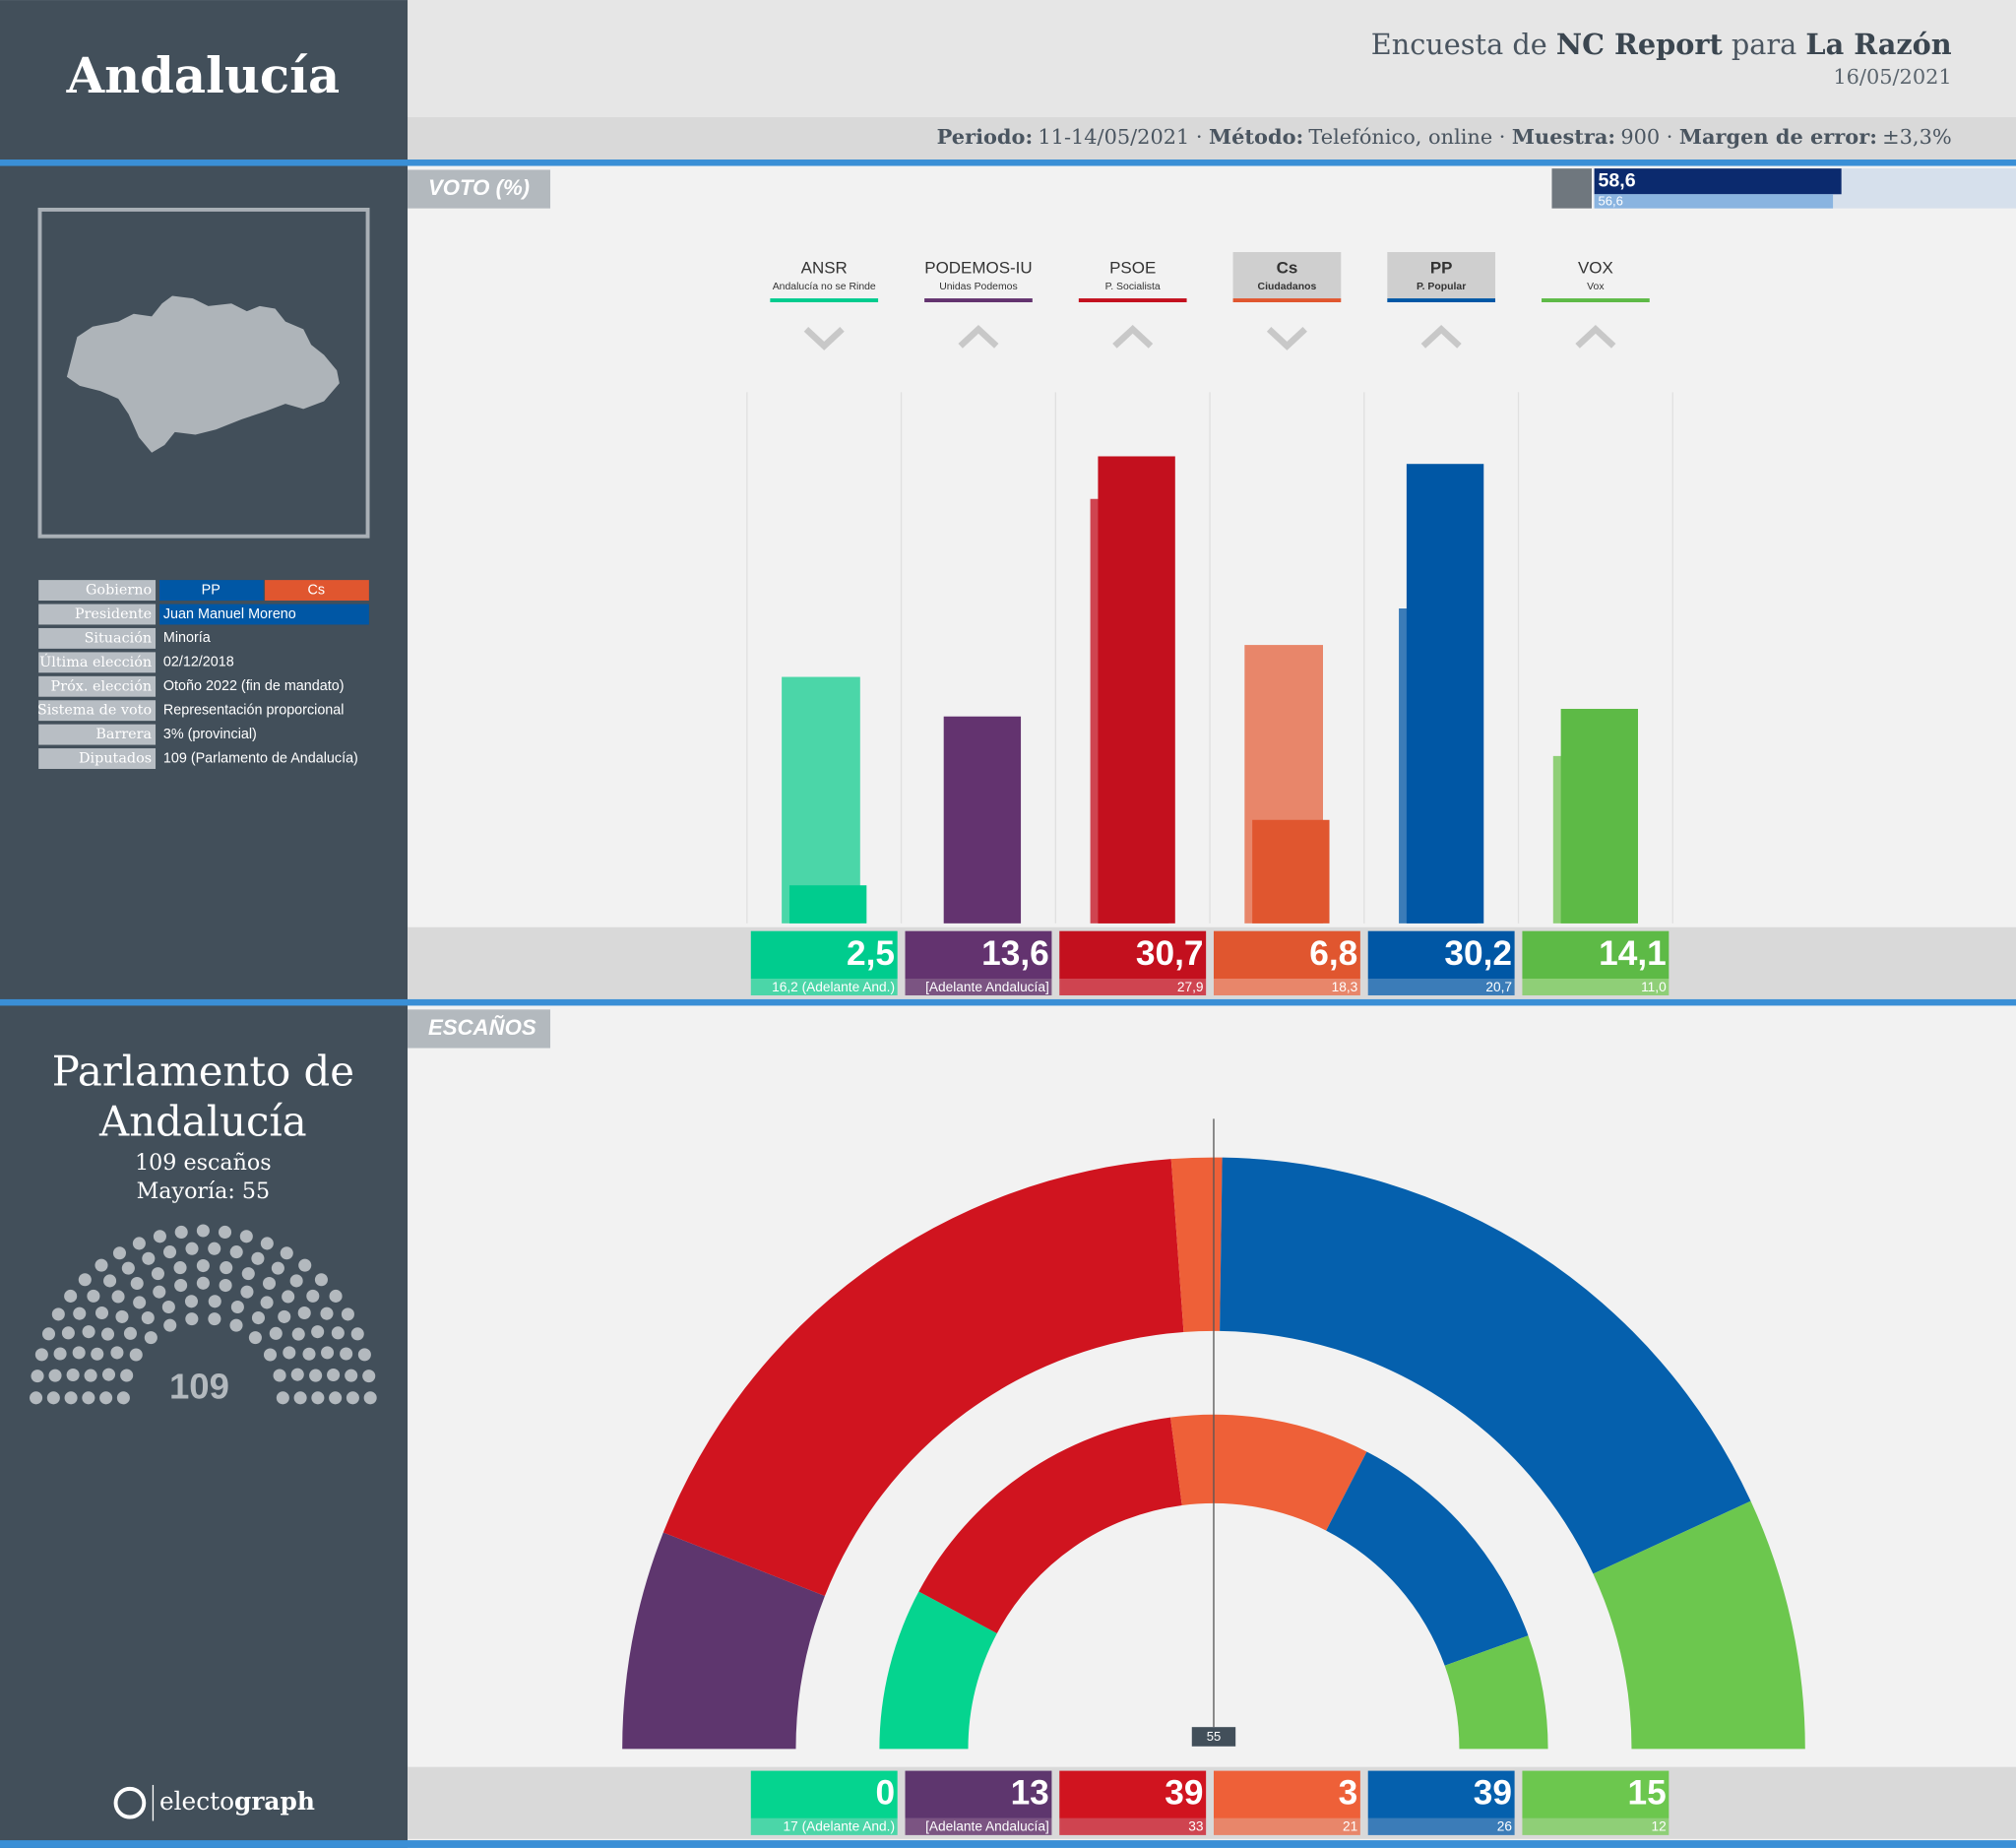 The image size is (2016, 1848). Describe the element at coordinates (1505, 1827) in the screenshot. I see `previous-label: 26` at that location.